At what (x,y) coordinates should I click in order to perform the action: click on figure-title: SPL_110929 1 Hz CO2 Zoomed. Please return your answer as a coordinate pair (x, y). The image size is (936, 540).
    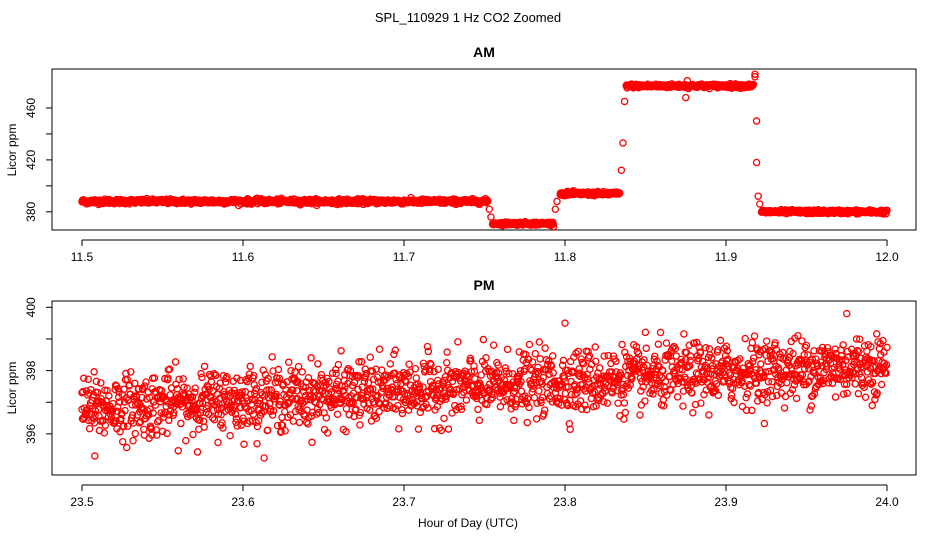
    Looking at the image, I should click on (468, 17).